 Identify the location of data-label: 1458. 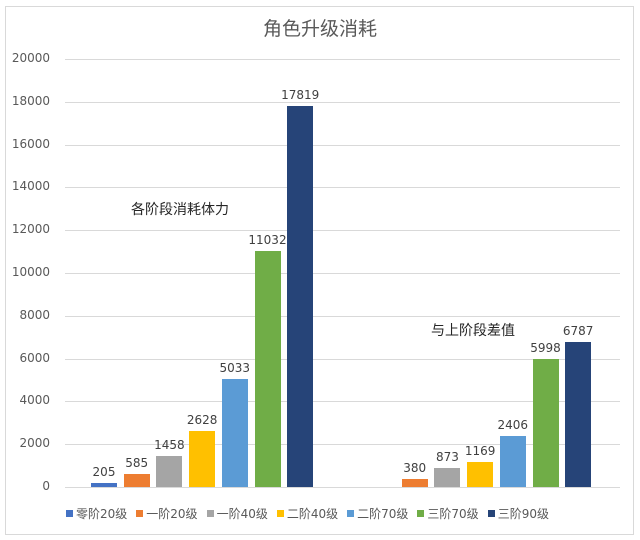
(169, 444).